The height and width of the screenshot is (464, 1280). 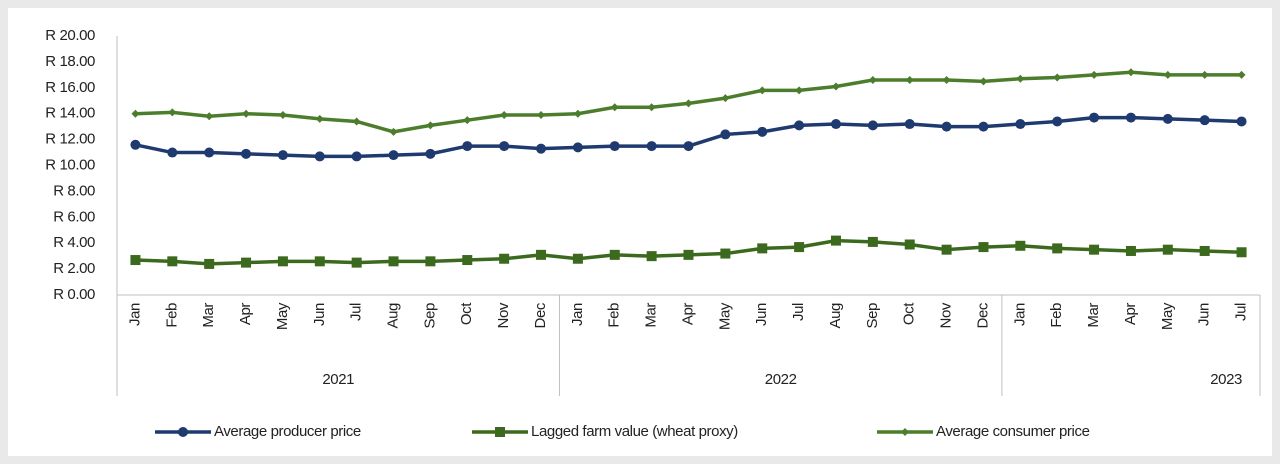 I want to click on group-label: 2022, so click(x=781, y=379).